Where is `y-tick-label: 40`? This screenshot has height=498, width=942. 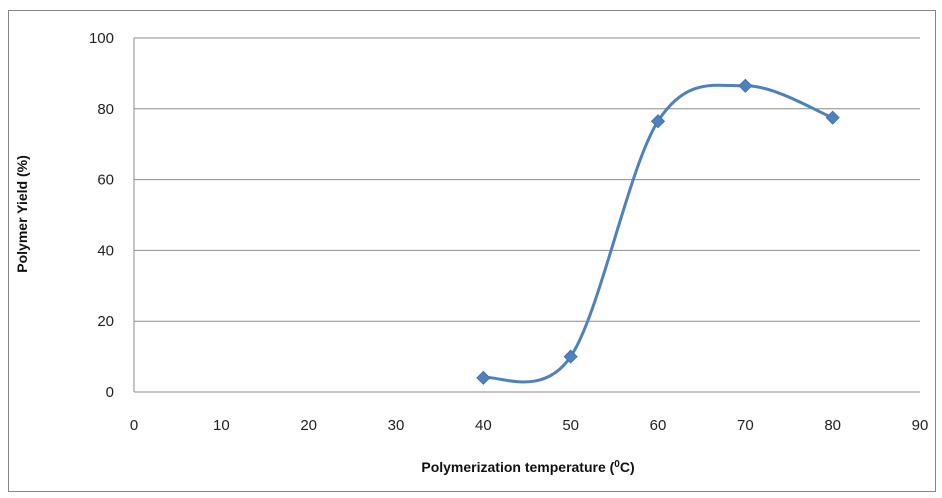
y-tick-label: 40 is located at coordinates (105, 250).